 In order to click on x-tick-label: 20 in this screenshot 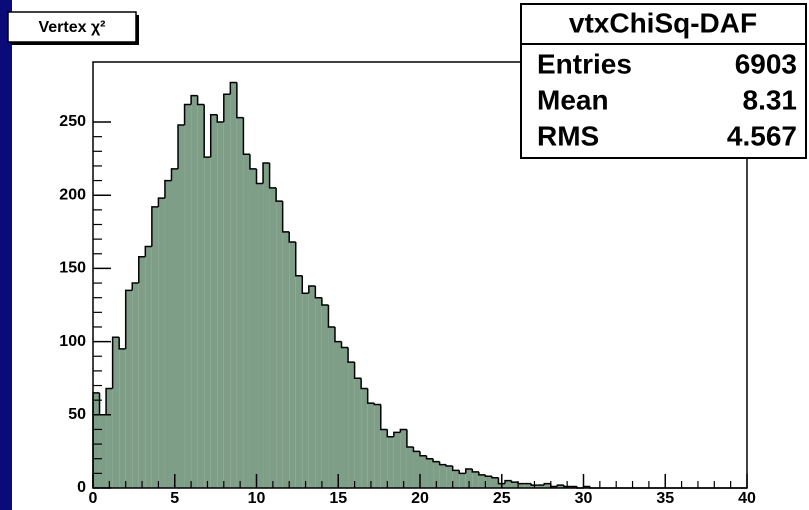, I will do `click(420, 498)`.